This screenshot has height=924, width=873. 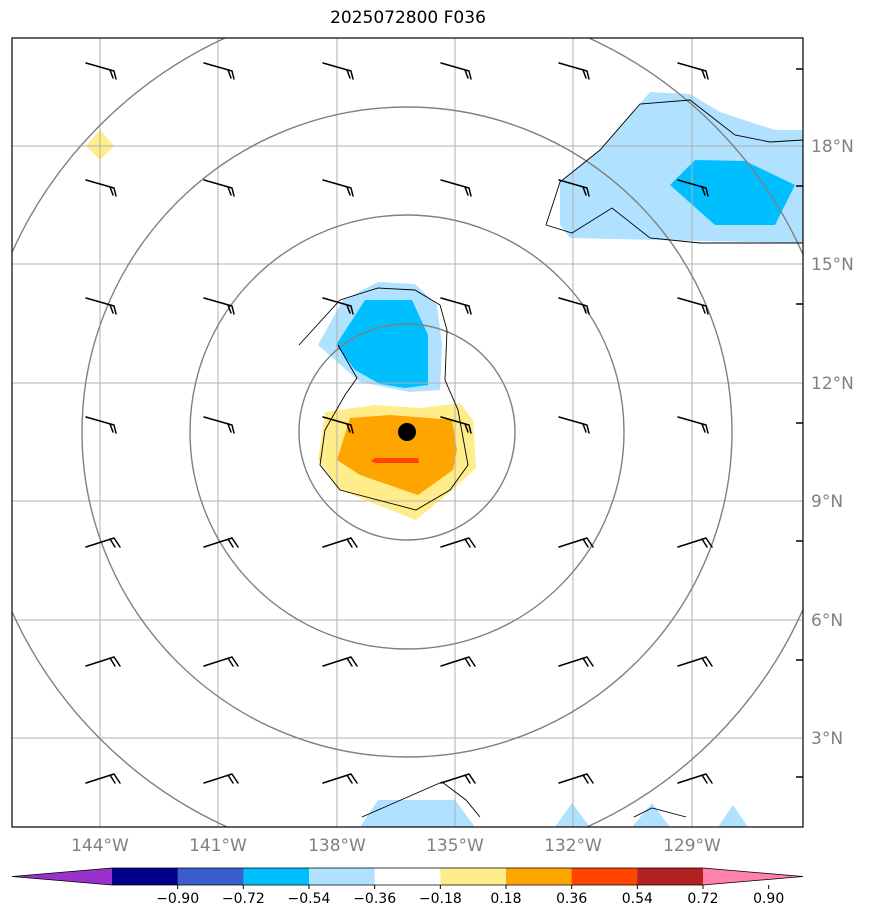 I want to click on storm-center-marker, so click(x=407, y=432).